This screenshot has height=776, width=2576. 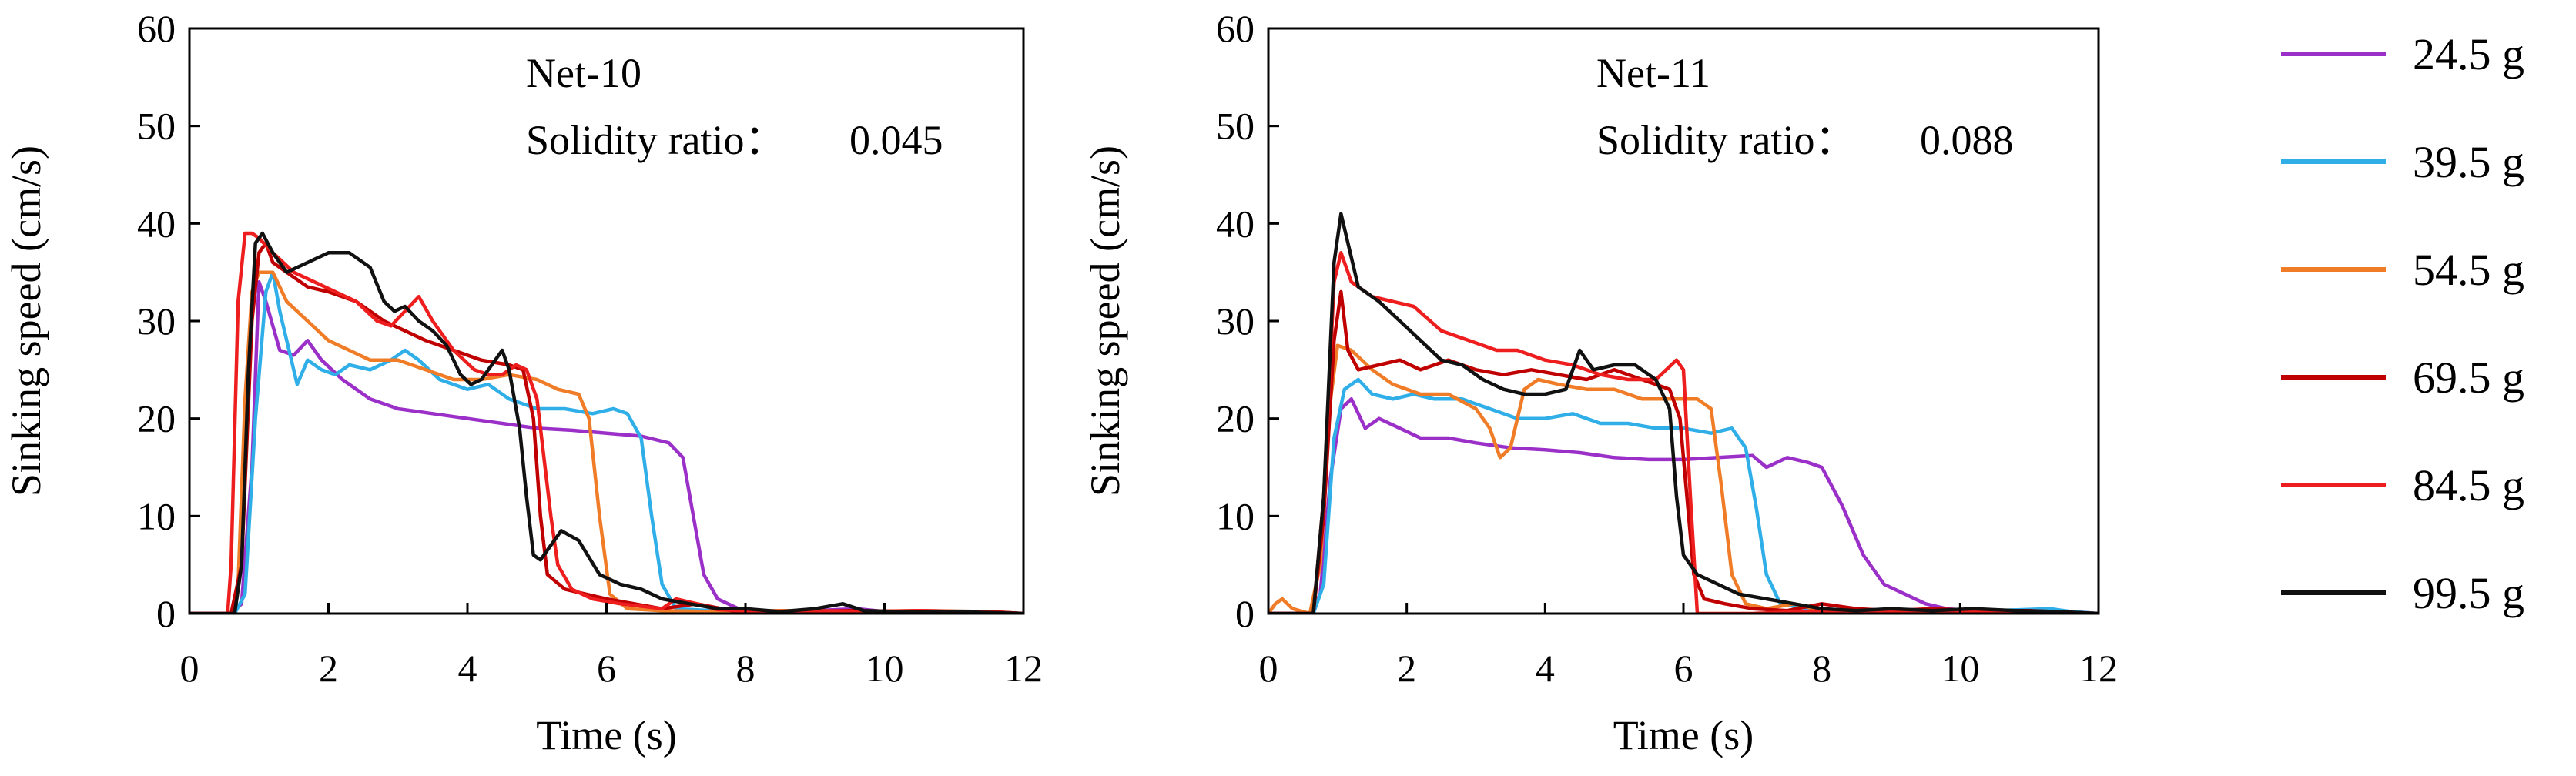 What do you see at coordinates (2469, 162) in the screenshot?
I see `legend-label: 39.5 g` at bounding box center [2469, 162].